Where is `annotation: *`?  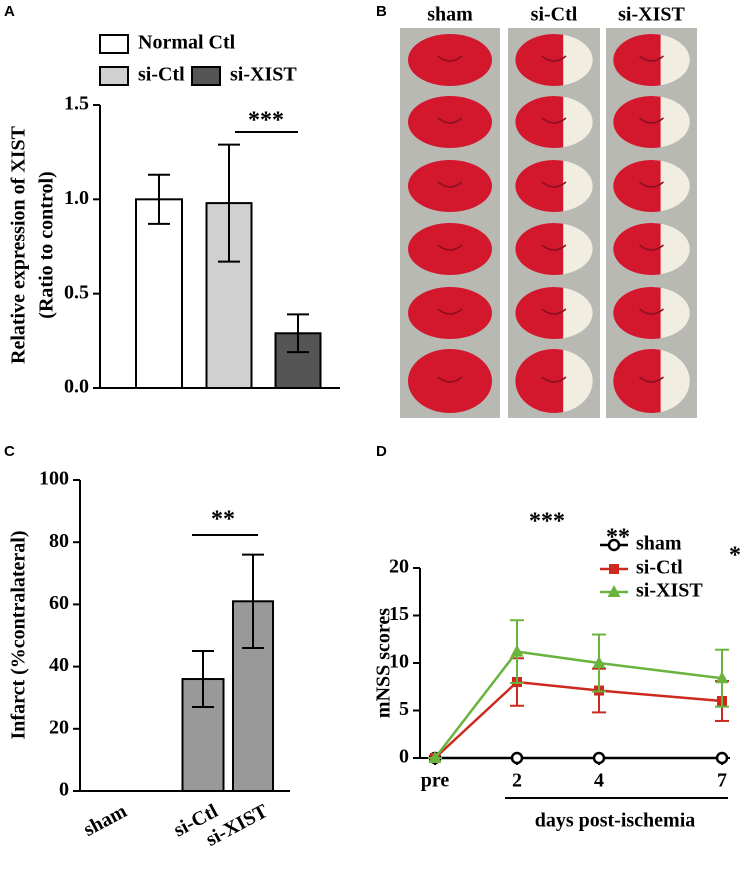 annotation: * is located at coordinates (735, 556).